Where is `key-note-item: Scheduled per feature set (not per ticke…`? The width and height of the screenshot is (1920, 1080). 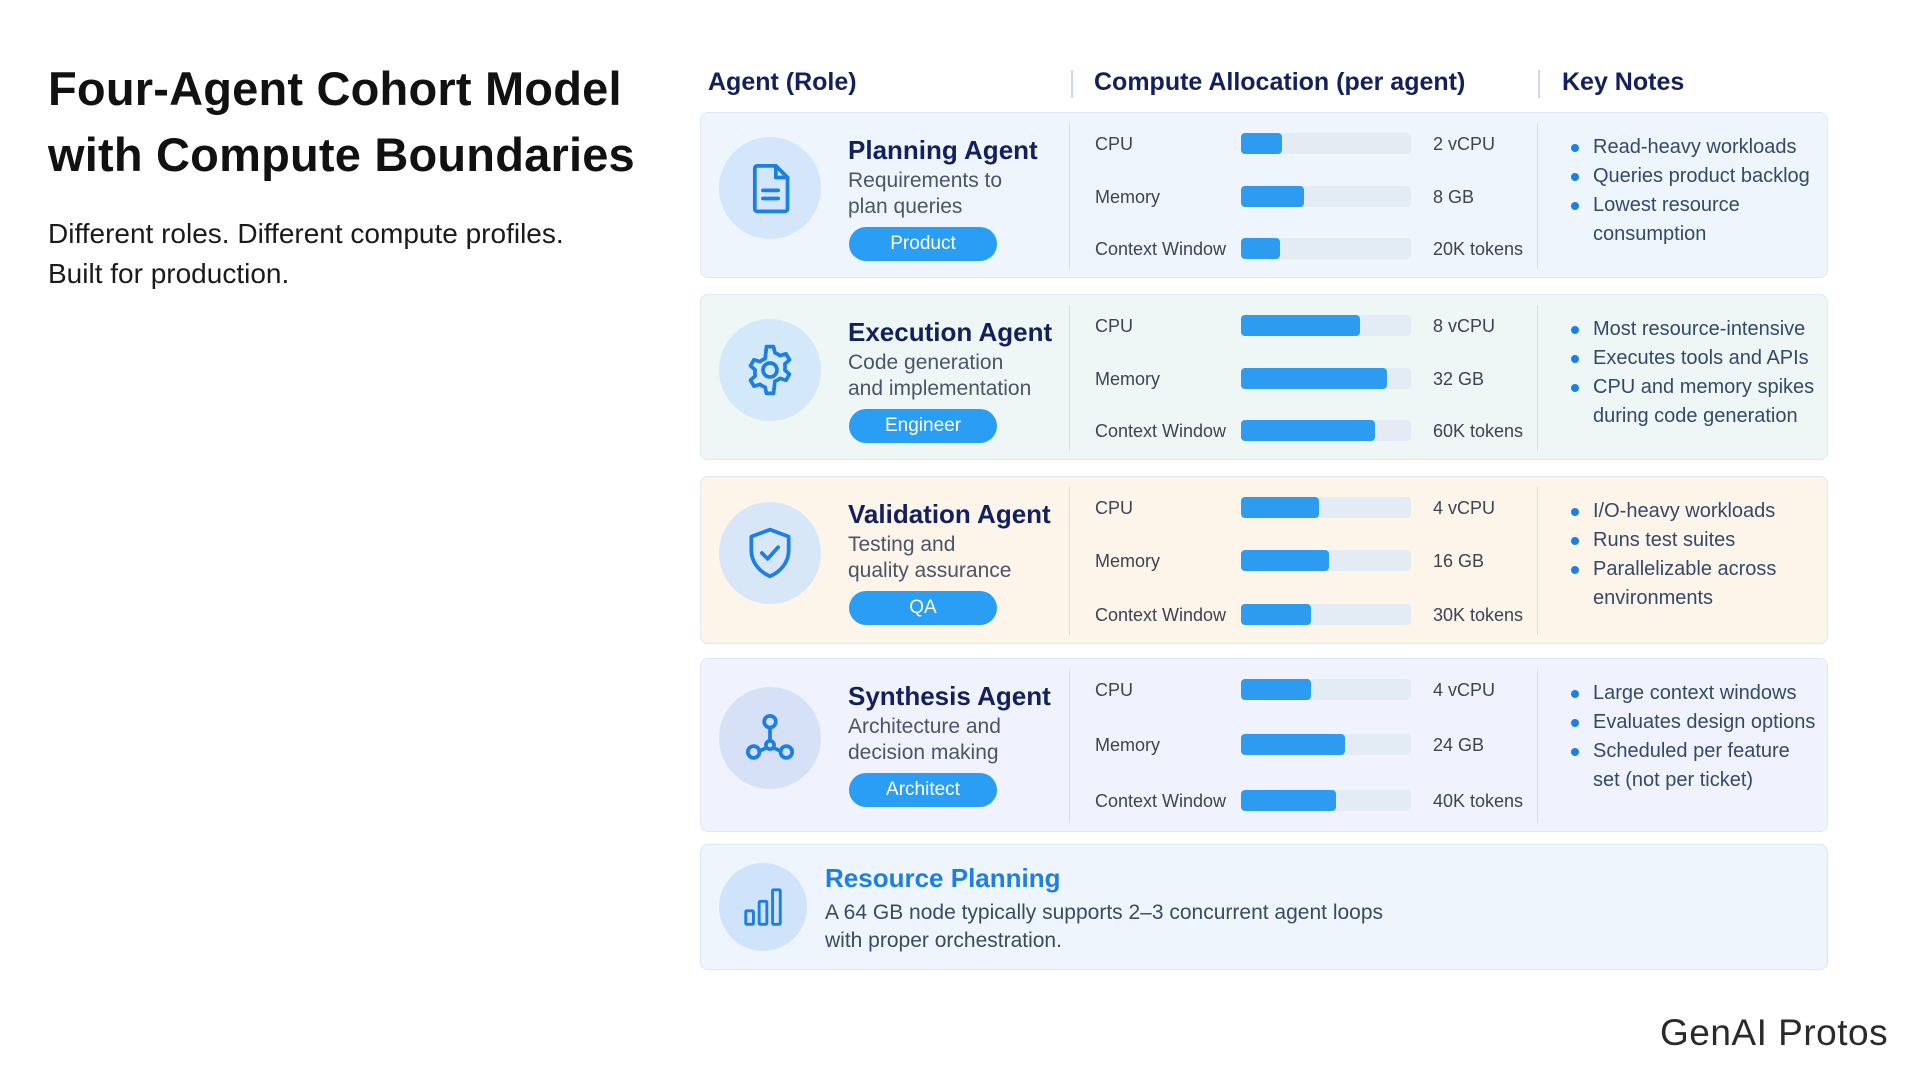
key-note-item: Scheduled per feature set (not per ticke… is located at coordinates (1694, 766).